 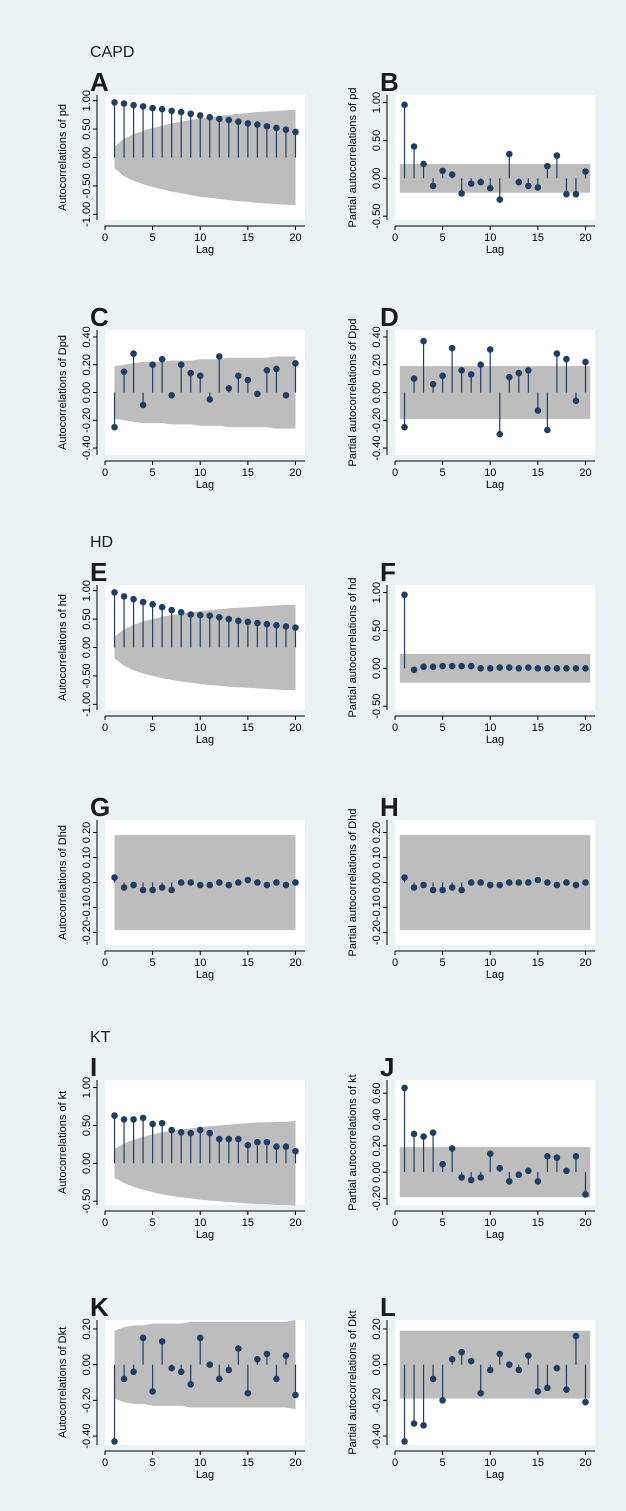 I want to click on y-tick-label: 0.20, so click(x=87, y=1328).